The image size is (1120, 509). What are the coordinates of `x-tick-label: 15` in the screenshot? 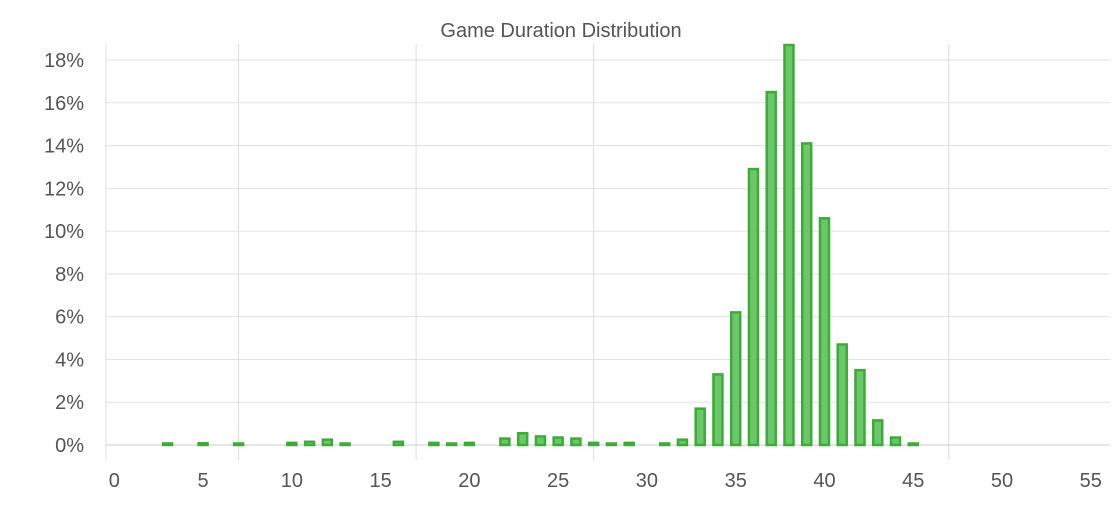 It's located at (380, 481).